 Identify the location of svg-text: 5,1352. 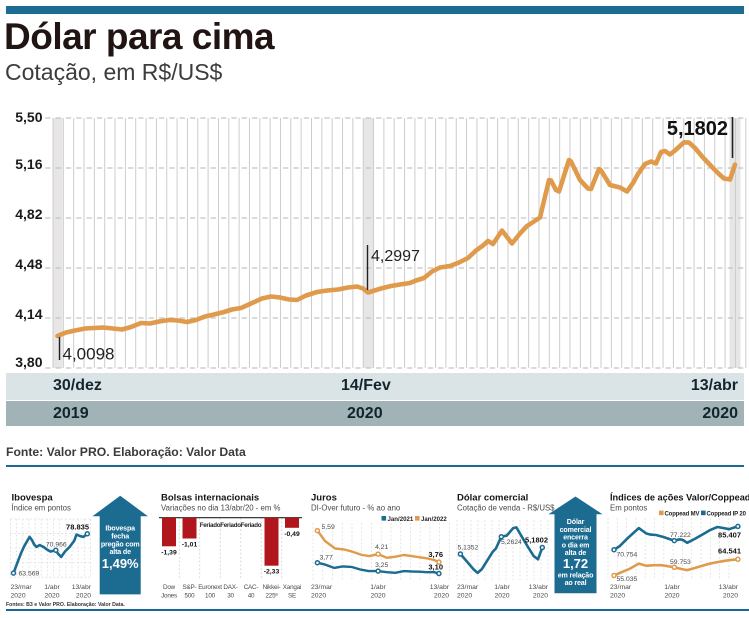
(468, 548).